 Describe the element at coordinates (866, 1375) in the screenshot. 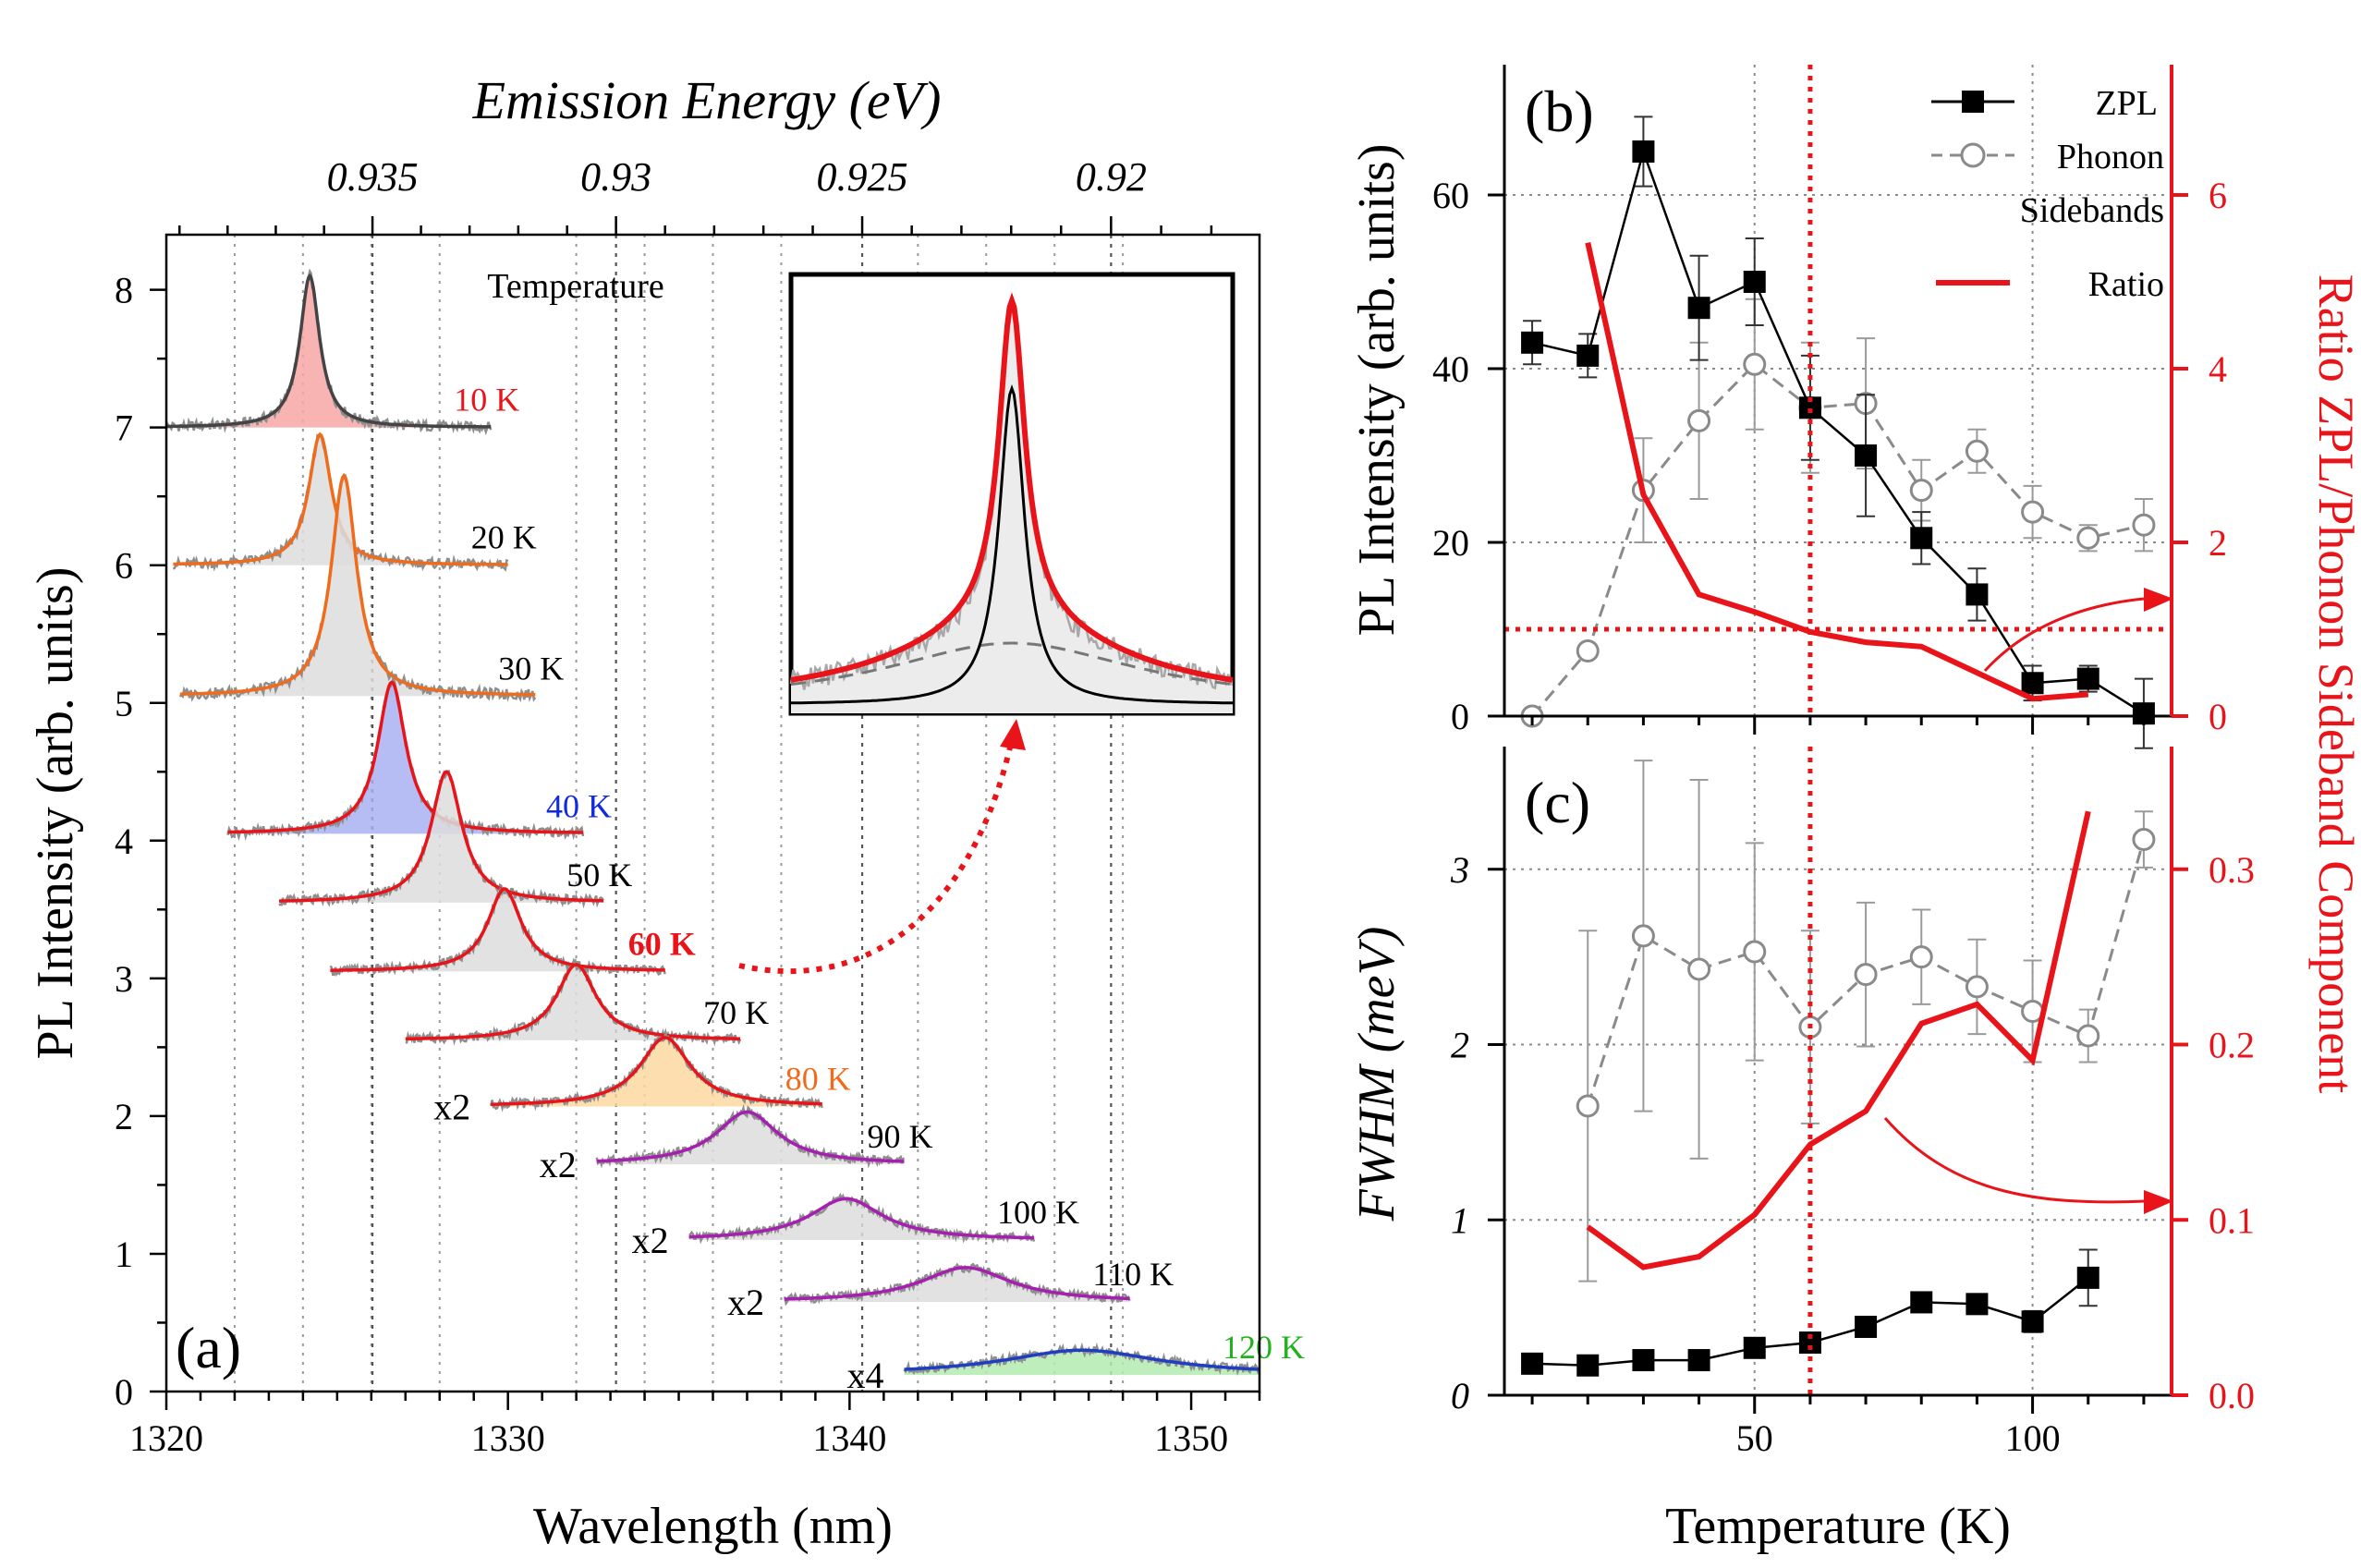

I see `scale-factor-label: x4` at that location.